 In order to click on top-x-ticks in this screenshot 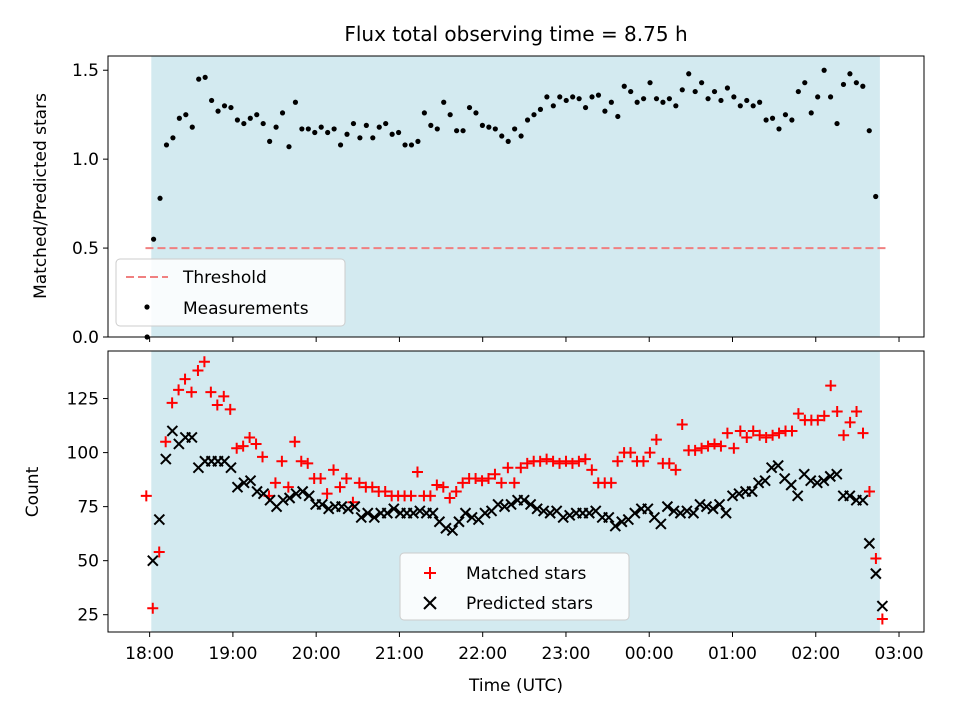, I will do `click(524, 339)`.